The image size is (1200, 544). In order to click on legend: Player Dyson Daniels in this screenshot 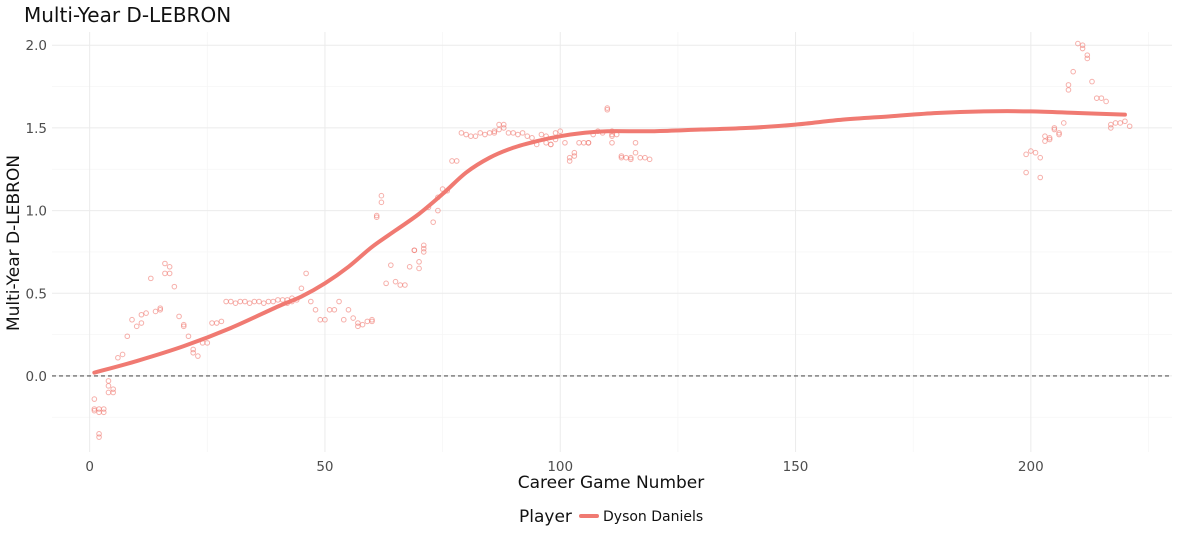, I will do `click(611, 517)`.